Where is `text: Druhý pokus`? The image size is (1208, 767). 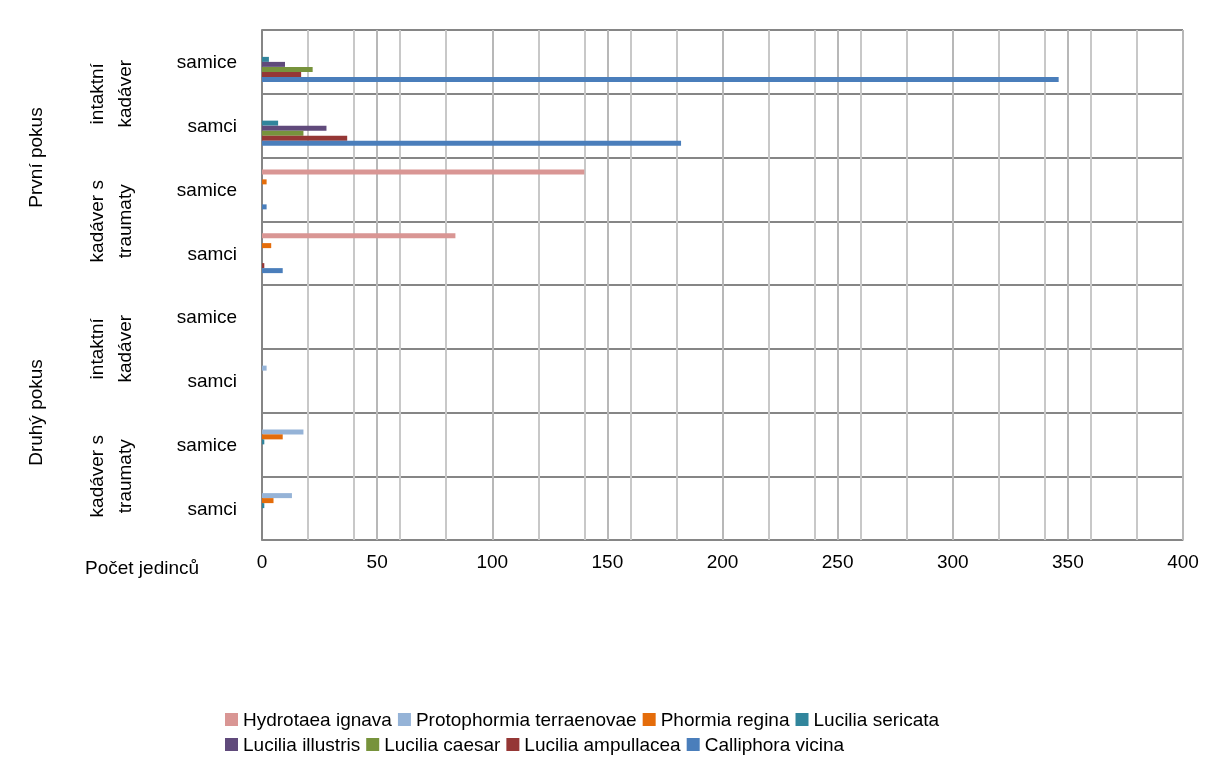 text: Druhý pokus is located at coordinates (35, 412).